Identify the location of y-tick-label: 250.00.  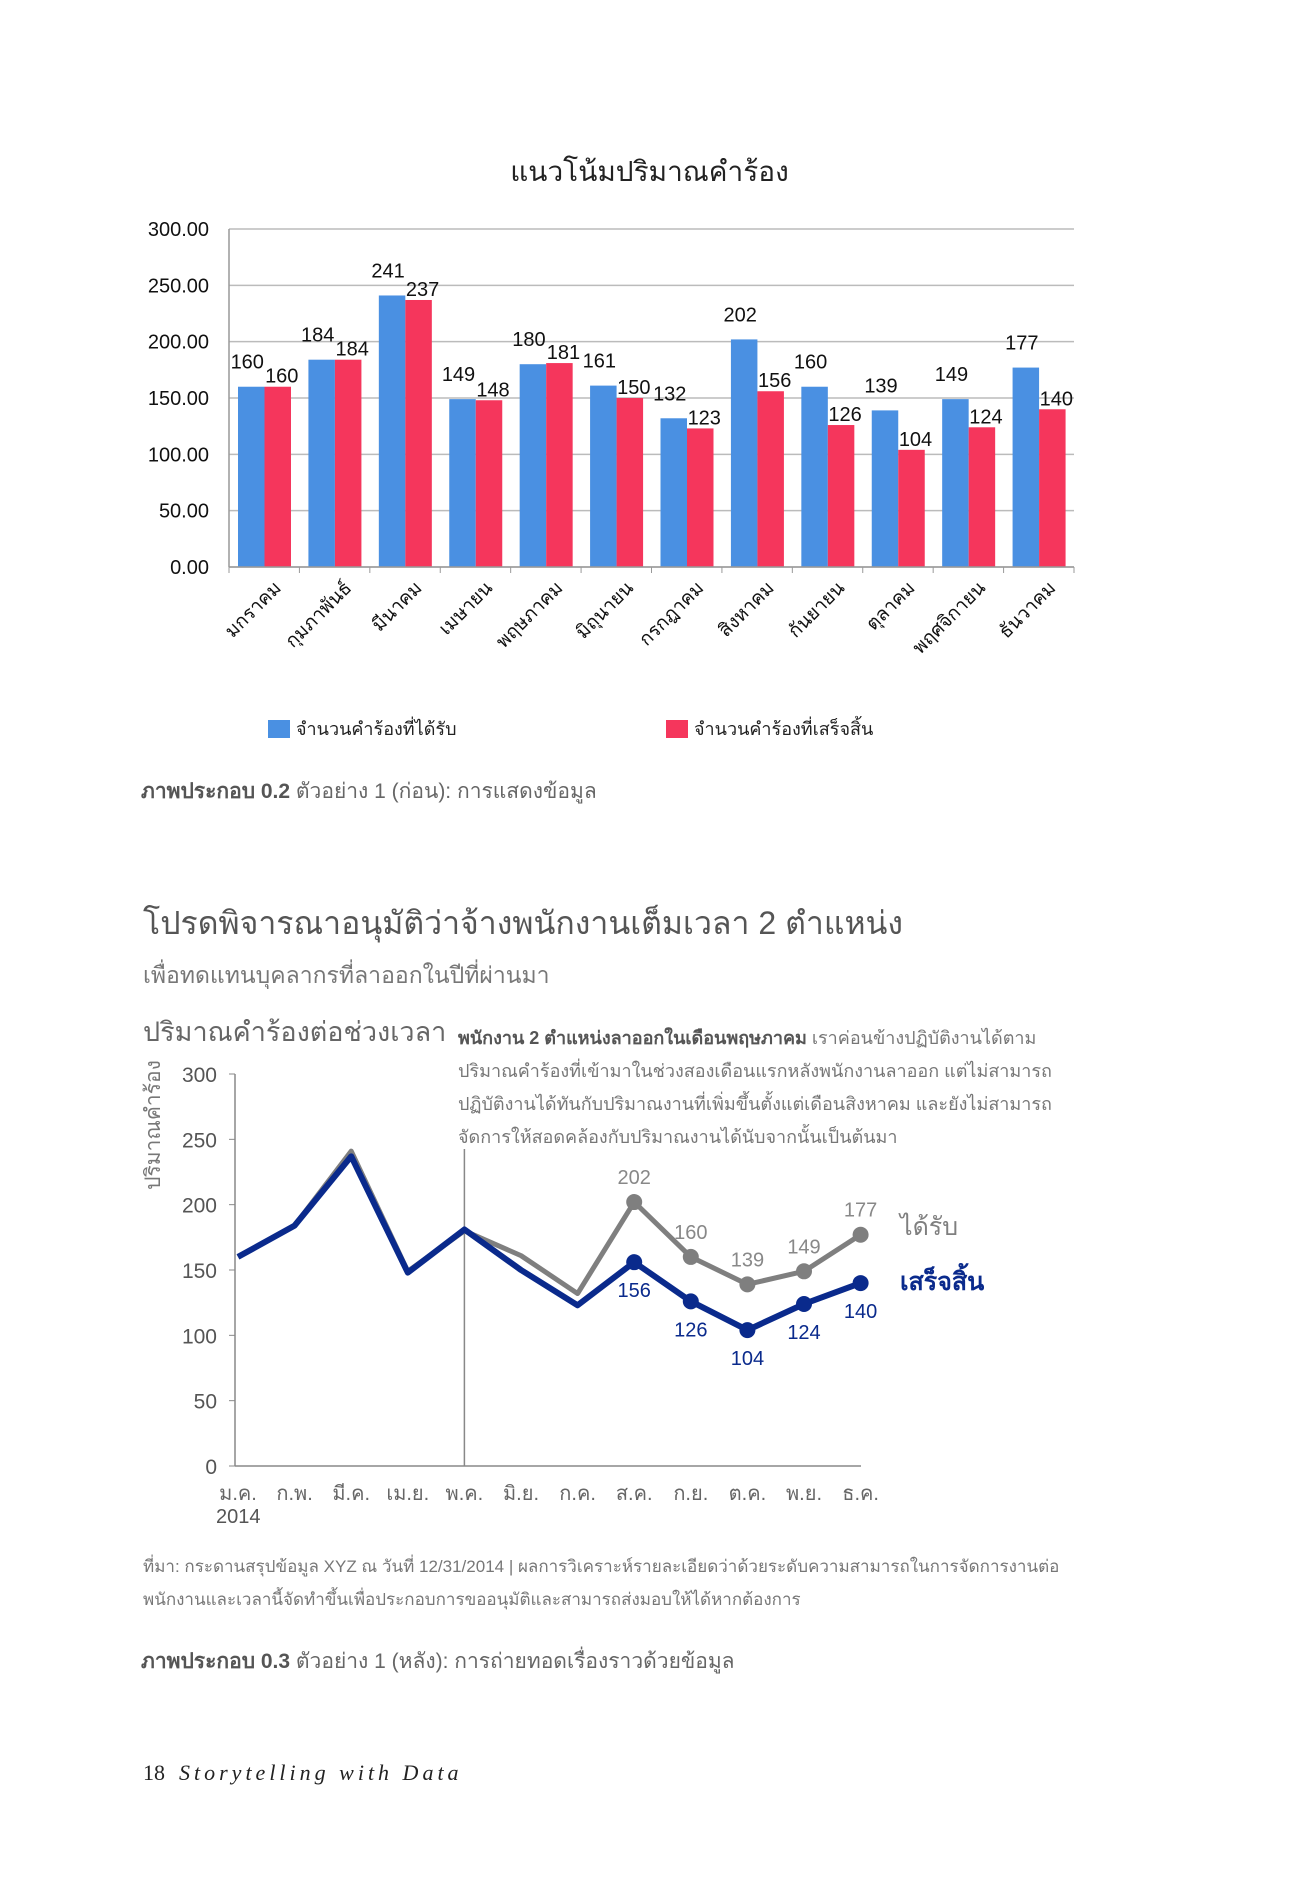
(178, 286).